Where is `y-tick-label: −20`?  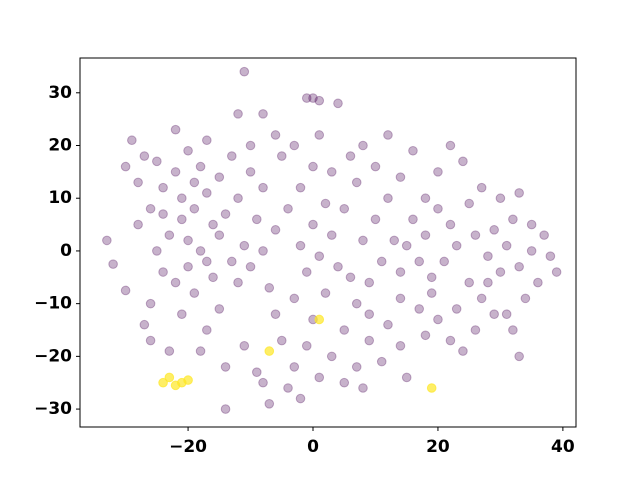
y-tick-label: −20 is located at coordinates (53, 356).